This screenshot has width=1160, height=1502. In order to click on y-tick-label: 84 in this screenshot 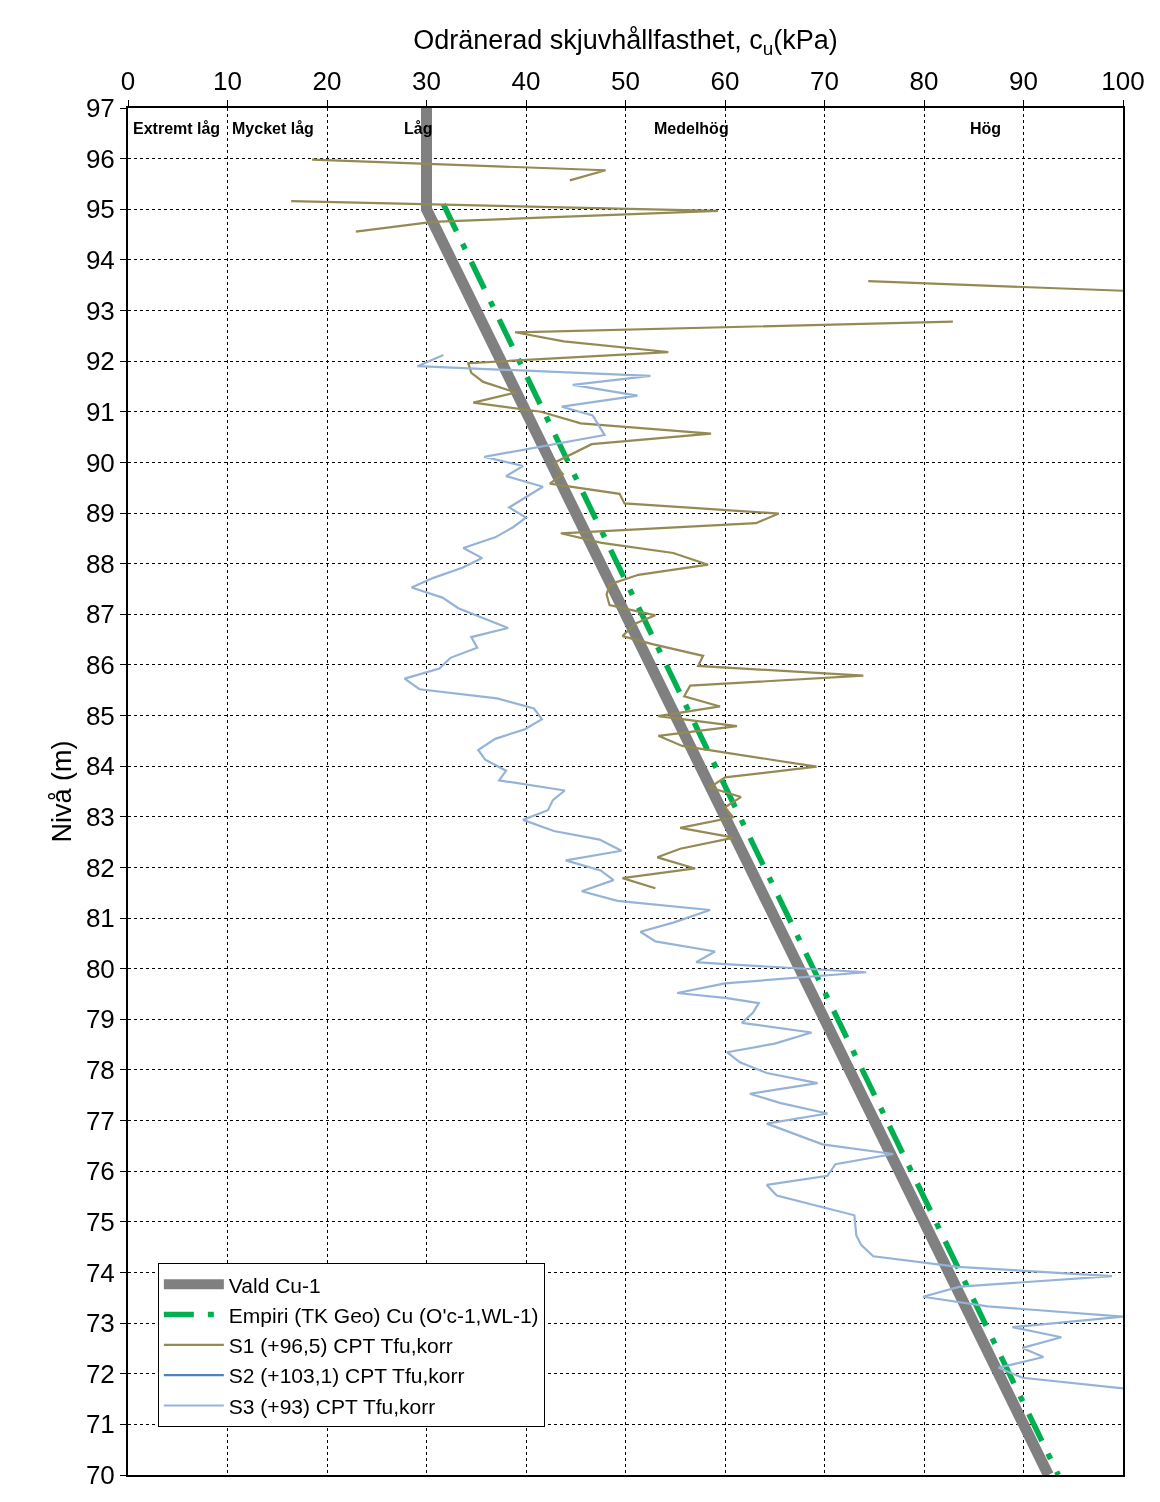, I will do `click(100, 766)`.